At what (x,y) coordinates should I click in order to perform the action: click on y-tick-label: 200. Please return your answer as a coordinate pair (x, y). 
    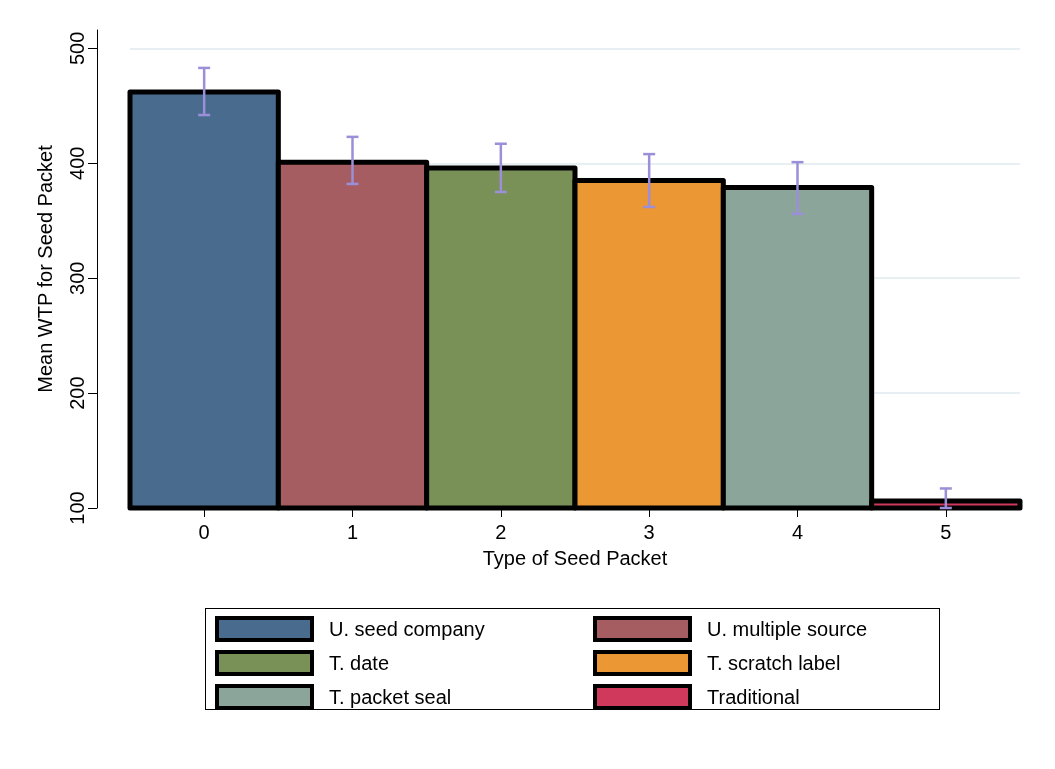
    Looking at the image, I should click on (77, 393).